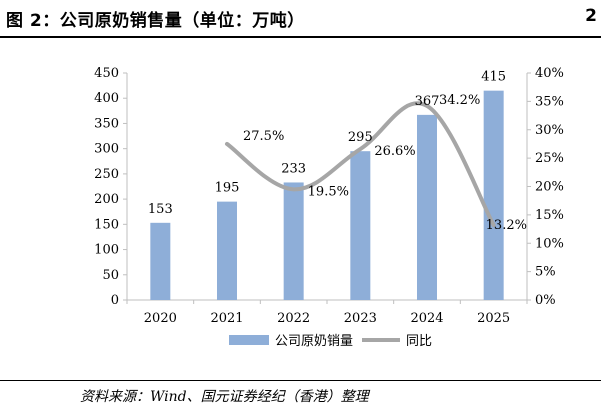 The width and height of the screenshot is (601, 418). What do you see at coordinates (106, 199) in the screenshot?
I see `y-left-tick-label: 200` at bounding box center [106, 199].